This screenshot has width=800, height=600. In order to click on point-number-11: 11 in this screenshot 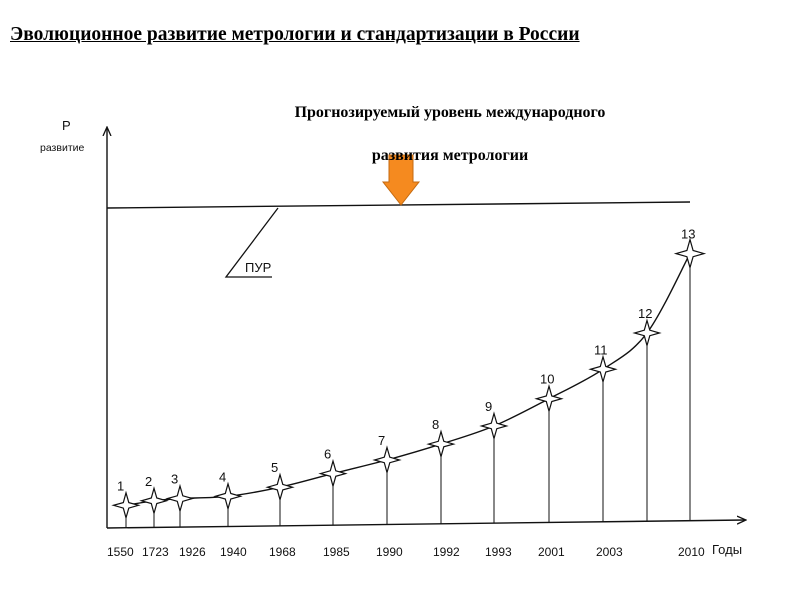, I will do `click(601, 349)`.